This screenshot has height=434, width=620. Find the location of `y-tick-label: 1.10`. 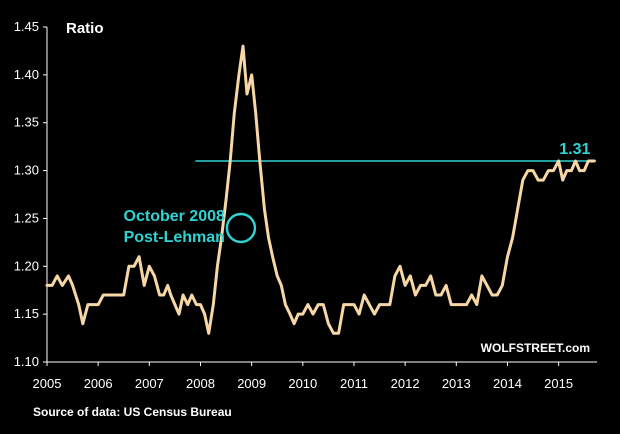

y-tick-label: 1.10 is located at coordinates (26, 361).